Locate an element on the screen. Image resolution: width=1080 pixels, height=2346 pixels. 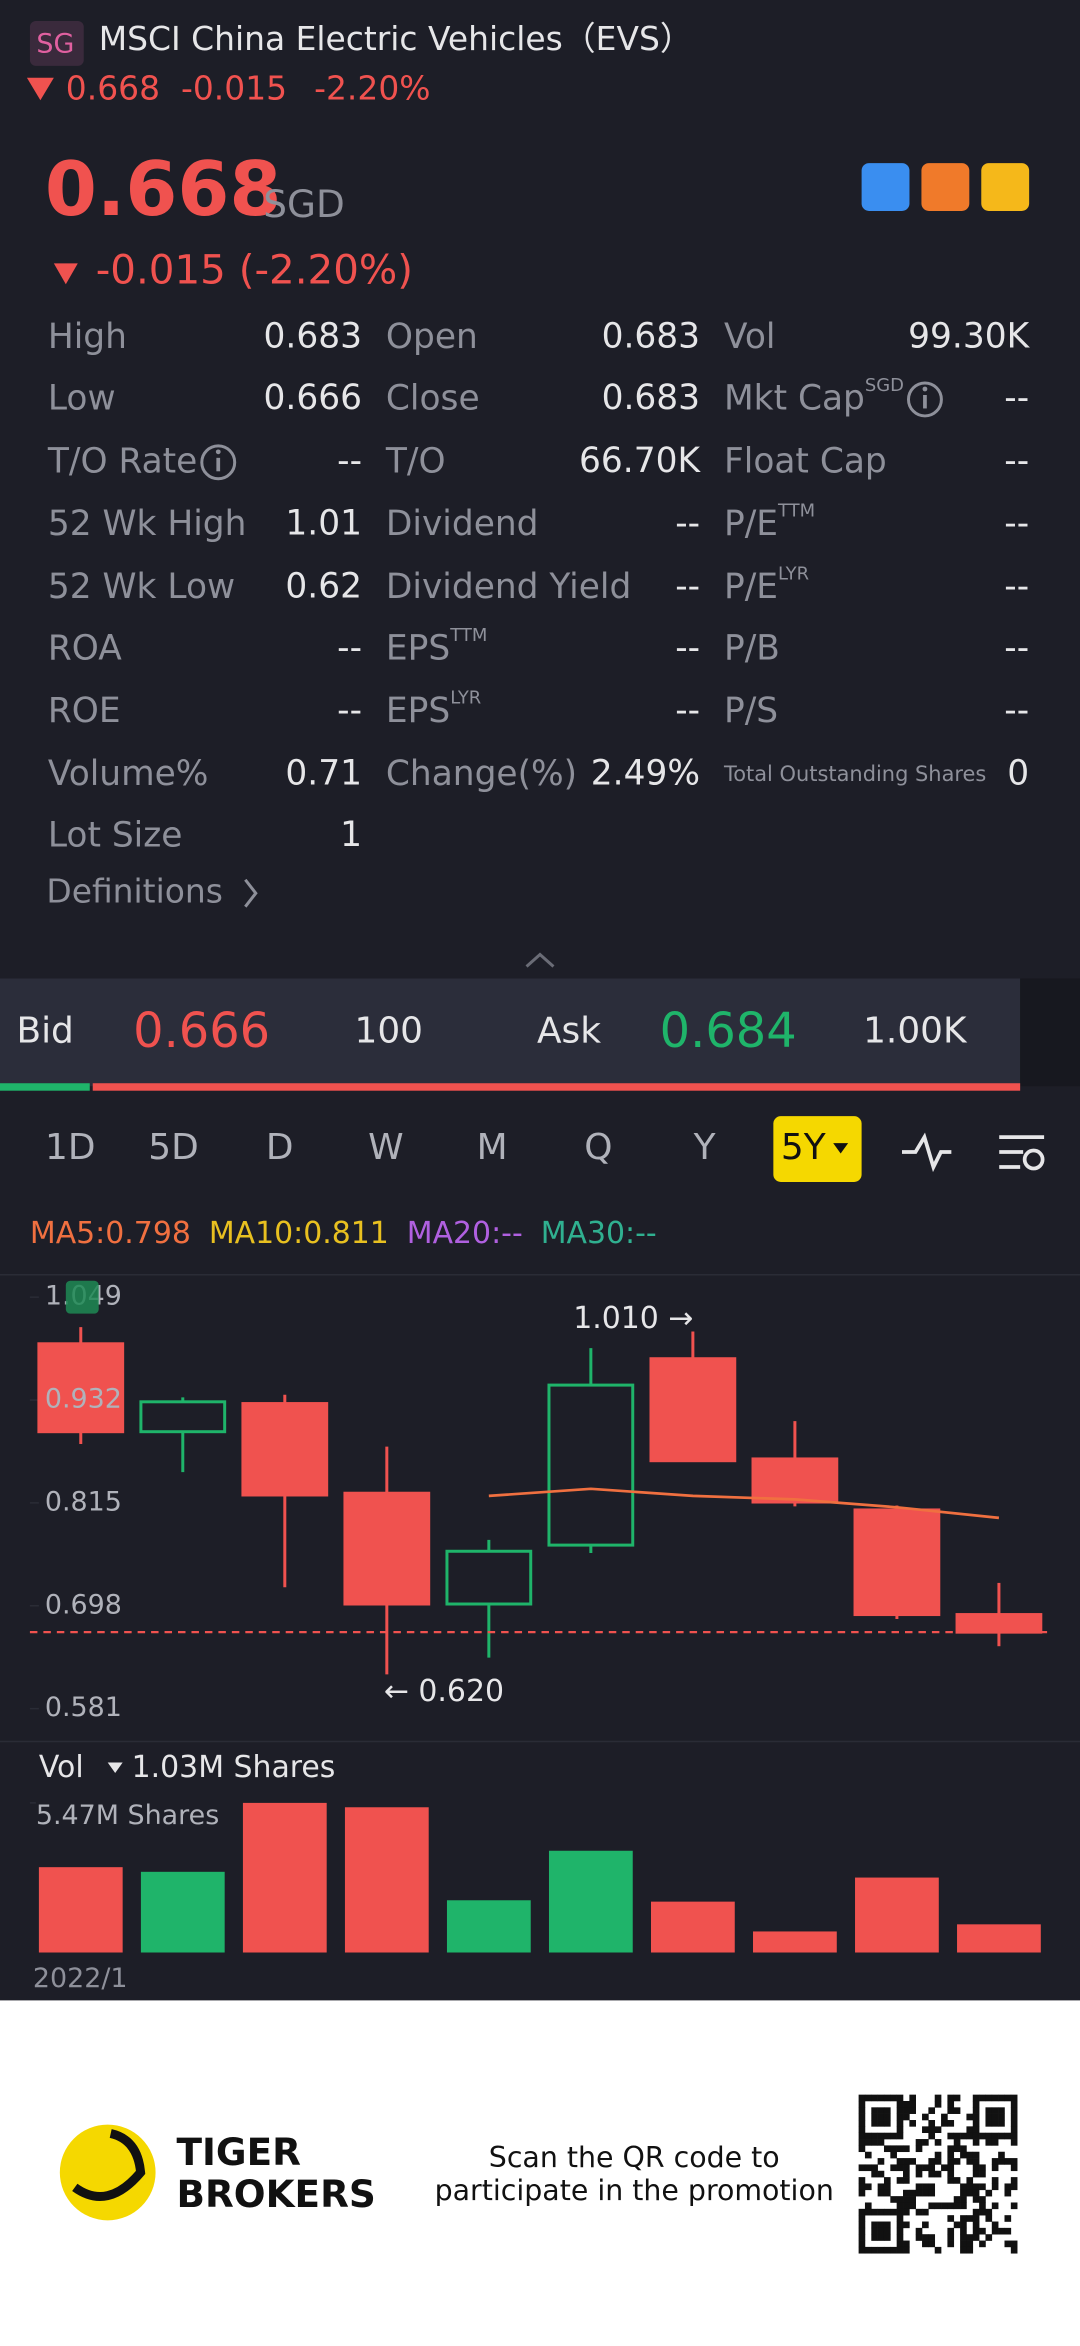
stat-label-text: Mkt Cap is located at coordinates (794, 398).